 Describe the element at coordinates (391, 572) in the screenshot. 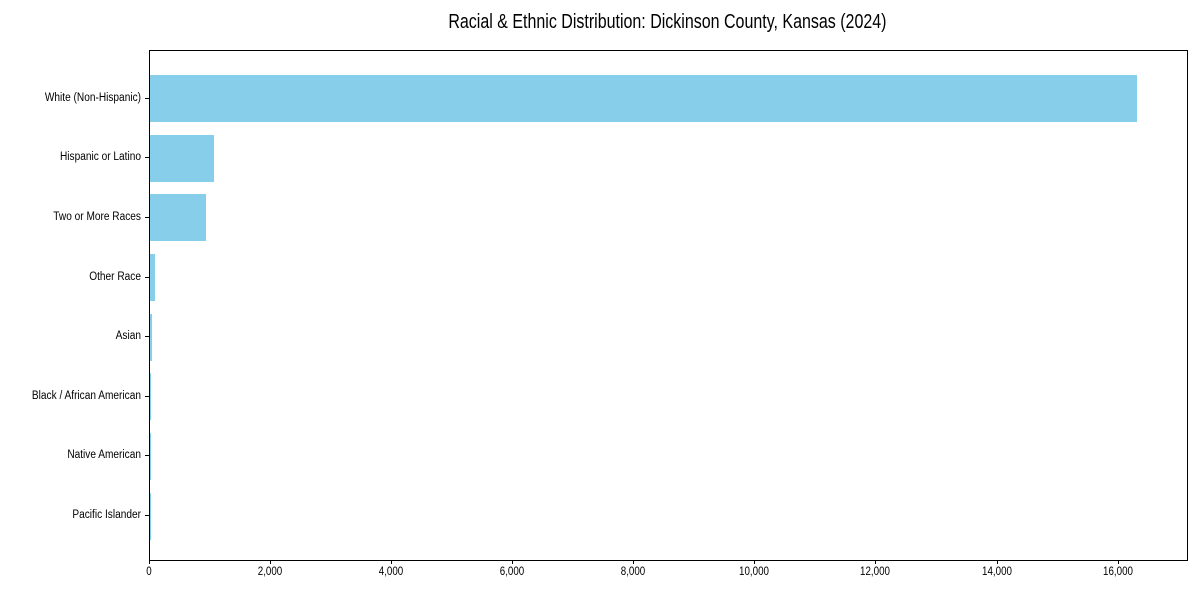

I see `x-tick-label-4-000: 4,000` at that location.